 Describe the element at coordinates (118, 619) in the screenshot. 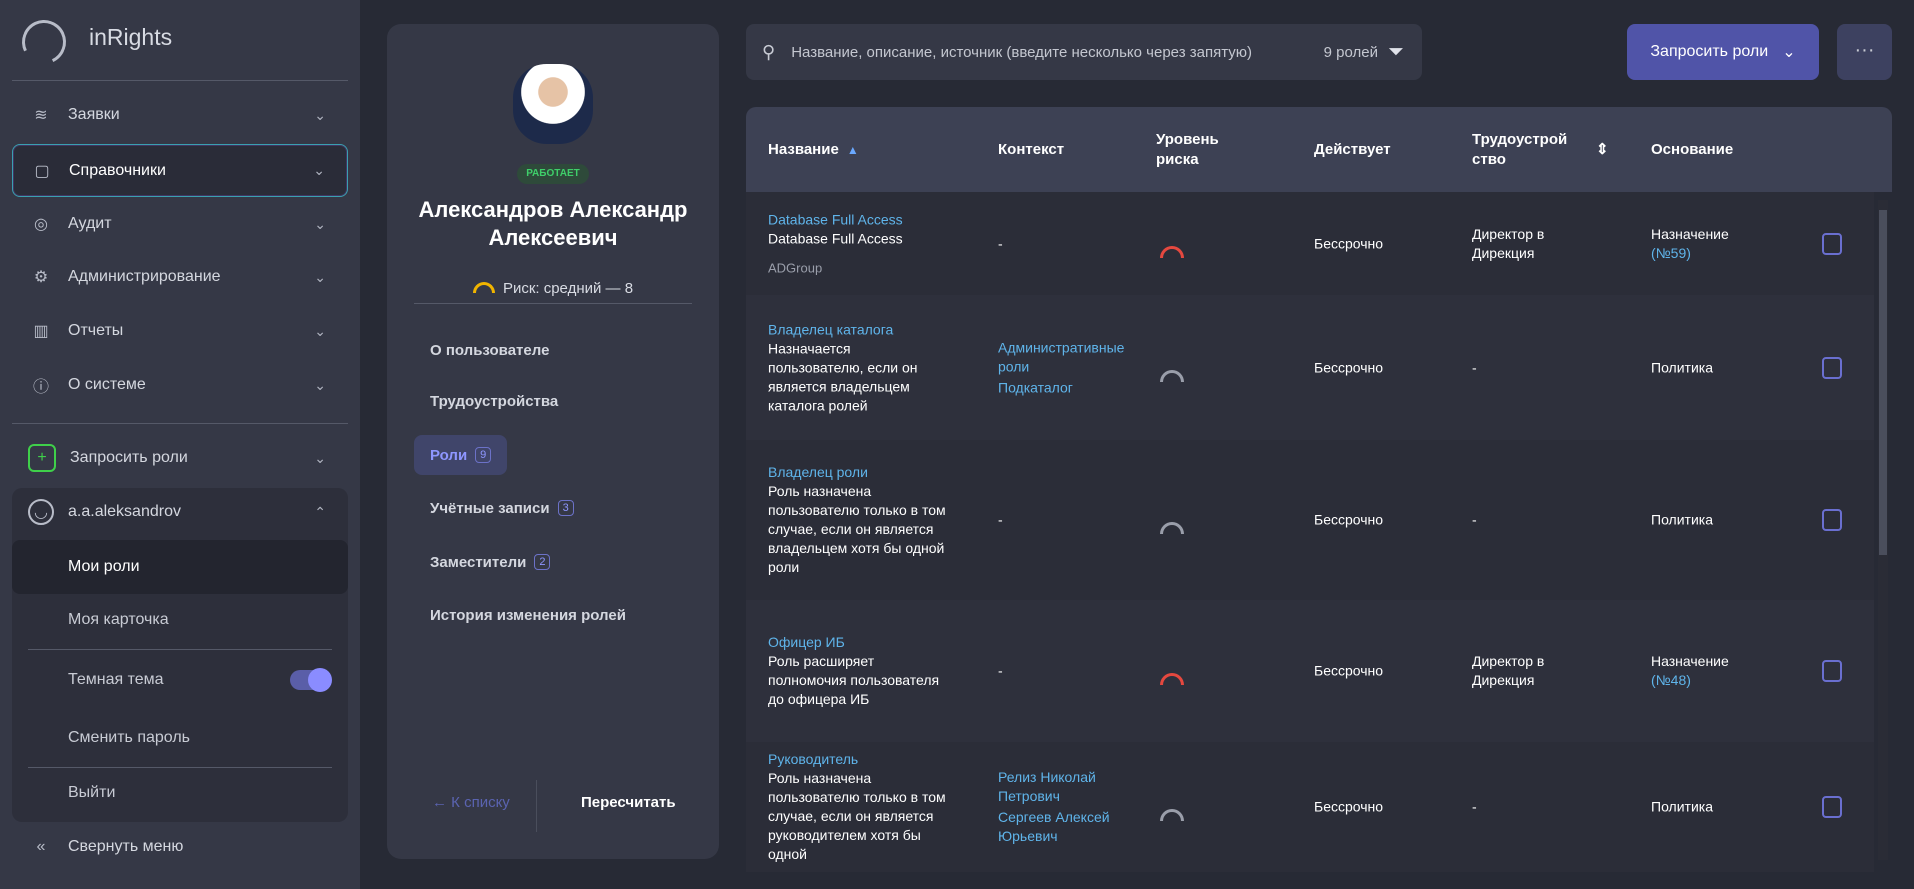

I see `my-card-link: Моя карточка` at that location.